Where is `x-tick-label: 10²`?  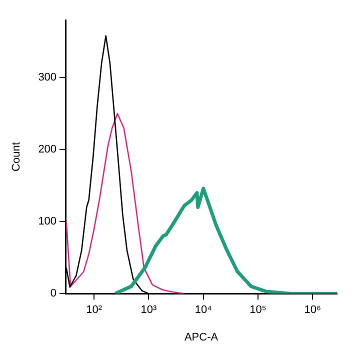
x-tick-label: 10² is located at coordinates (94, 310).